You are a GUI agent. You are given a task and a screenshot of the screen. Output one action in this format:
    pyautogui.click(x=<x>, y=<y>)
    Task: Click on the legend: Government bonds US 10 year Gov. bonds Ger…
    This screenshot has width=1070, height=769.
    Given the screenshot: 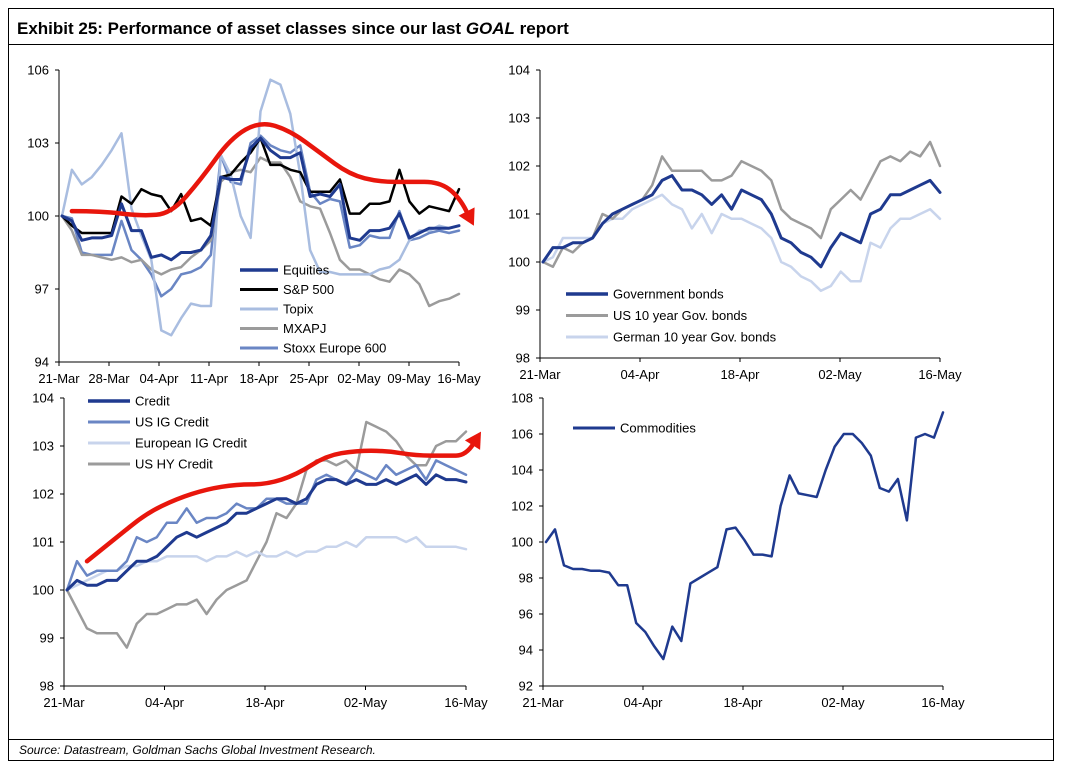 What is the action you would take?
    pyautogui.click(x=671, y=316)
    